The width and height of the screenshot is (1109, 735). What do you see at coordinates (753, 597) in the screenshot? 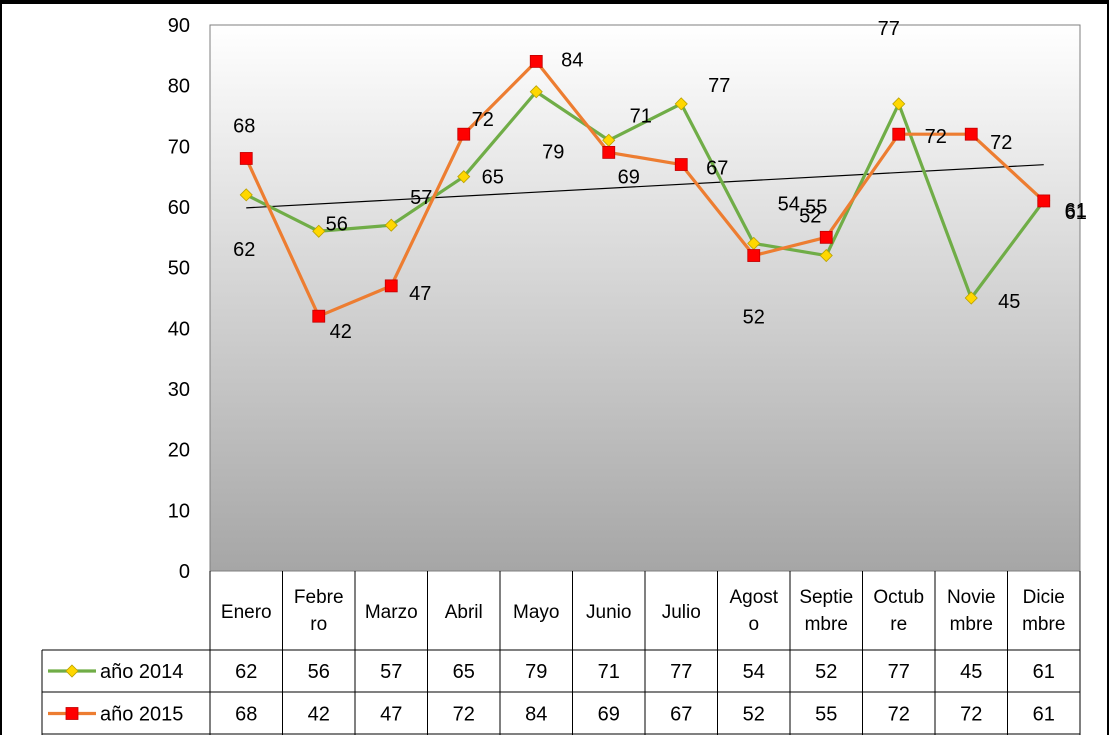
I see `x-category-label-line: Agost` at bounding box center [753, 597].